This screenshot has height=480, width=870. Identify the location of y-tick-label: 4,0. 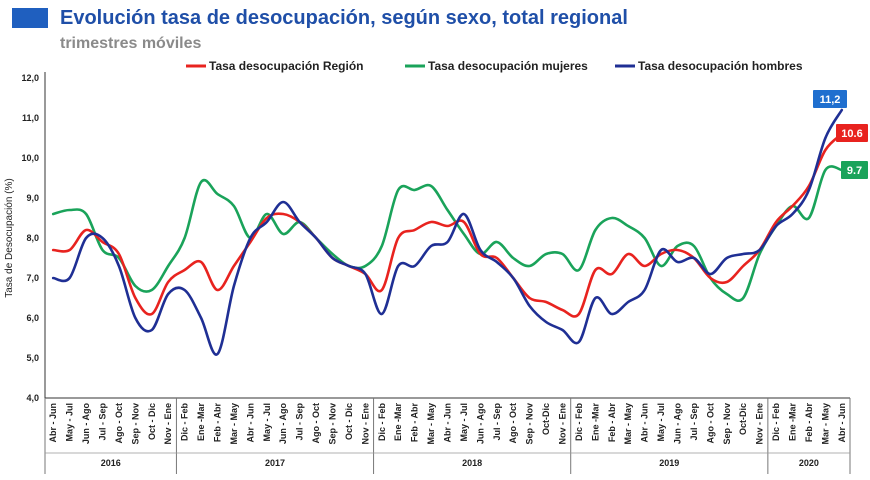
(32, 398).